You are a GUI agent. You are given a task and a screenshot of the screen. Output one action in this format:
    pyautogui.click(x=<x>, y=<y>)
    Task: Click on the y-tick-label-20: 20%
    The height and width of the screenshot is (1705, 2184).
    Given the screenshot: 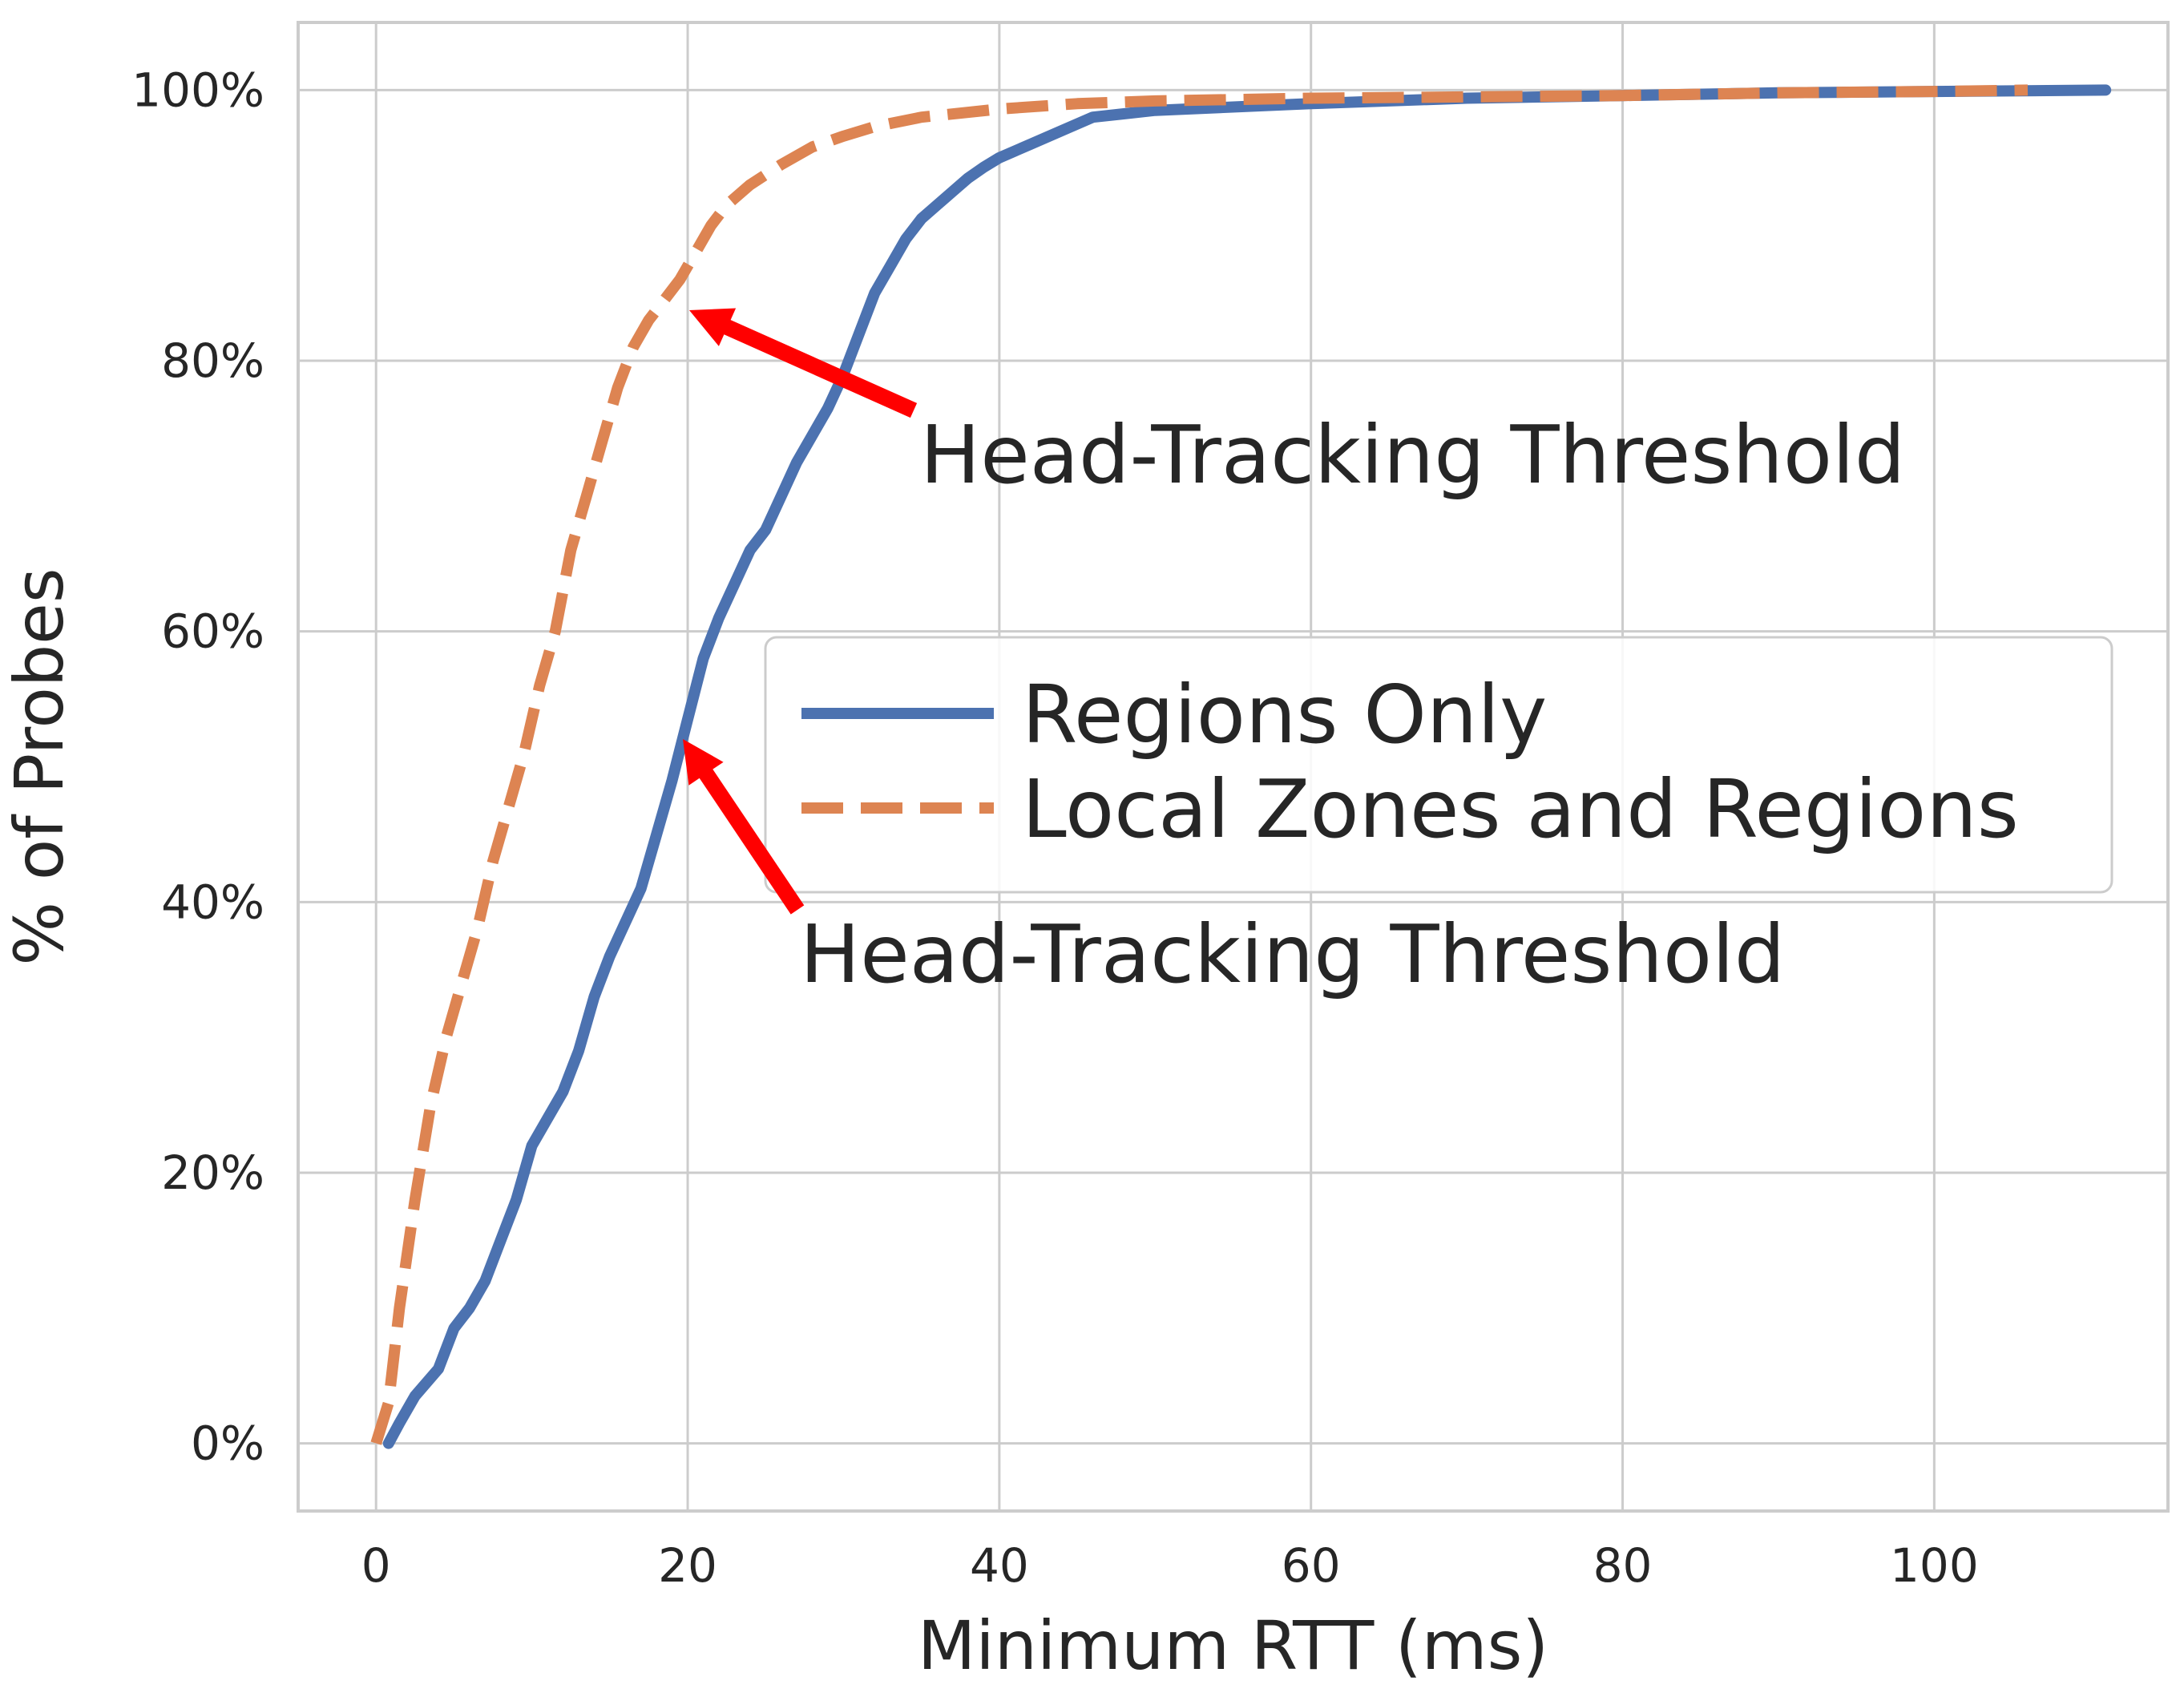 What is the action you would take?
    pyautogui.click(x=212, y=1172)
    